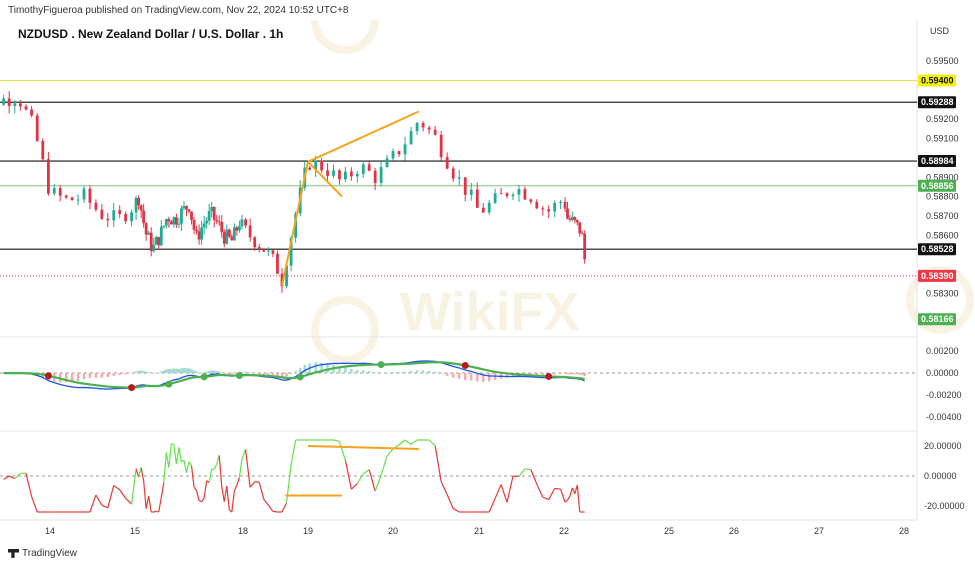  What do you see at coordinates (135, 531) in the screenshot?
I see `time-tick-label: 15` at bounding box center [135, 531].